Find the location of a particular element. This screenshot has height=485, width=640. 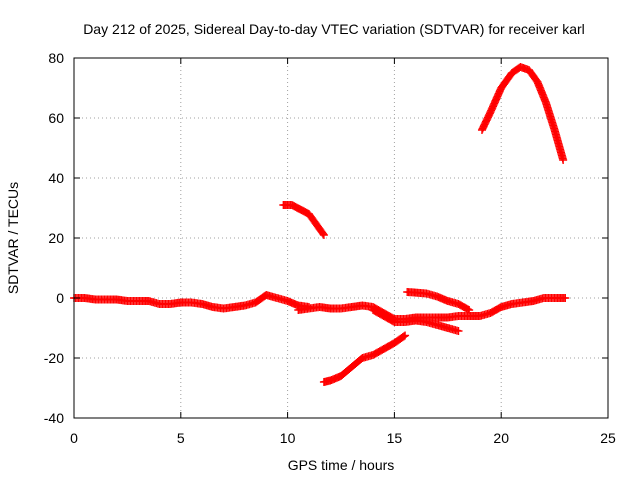

x-tick-label: 5 is located at coordinates (181, 438).